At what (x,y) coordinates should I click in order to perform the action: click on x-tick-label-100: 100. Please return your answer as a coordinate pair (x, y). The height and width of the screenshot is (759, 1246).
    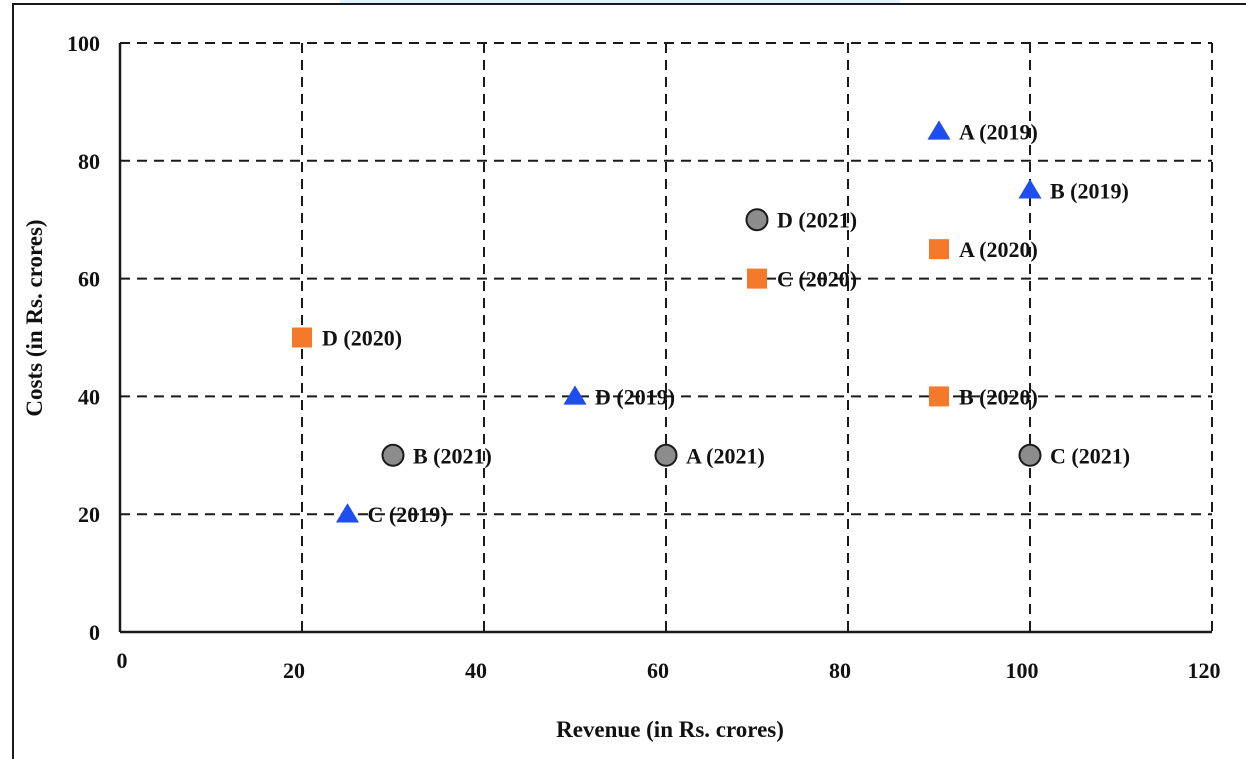
    Looking at the image, I should click on (1022, 670).